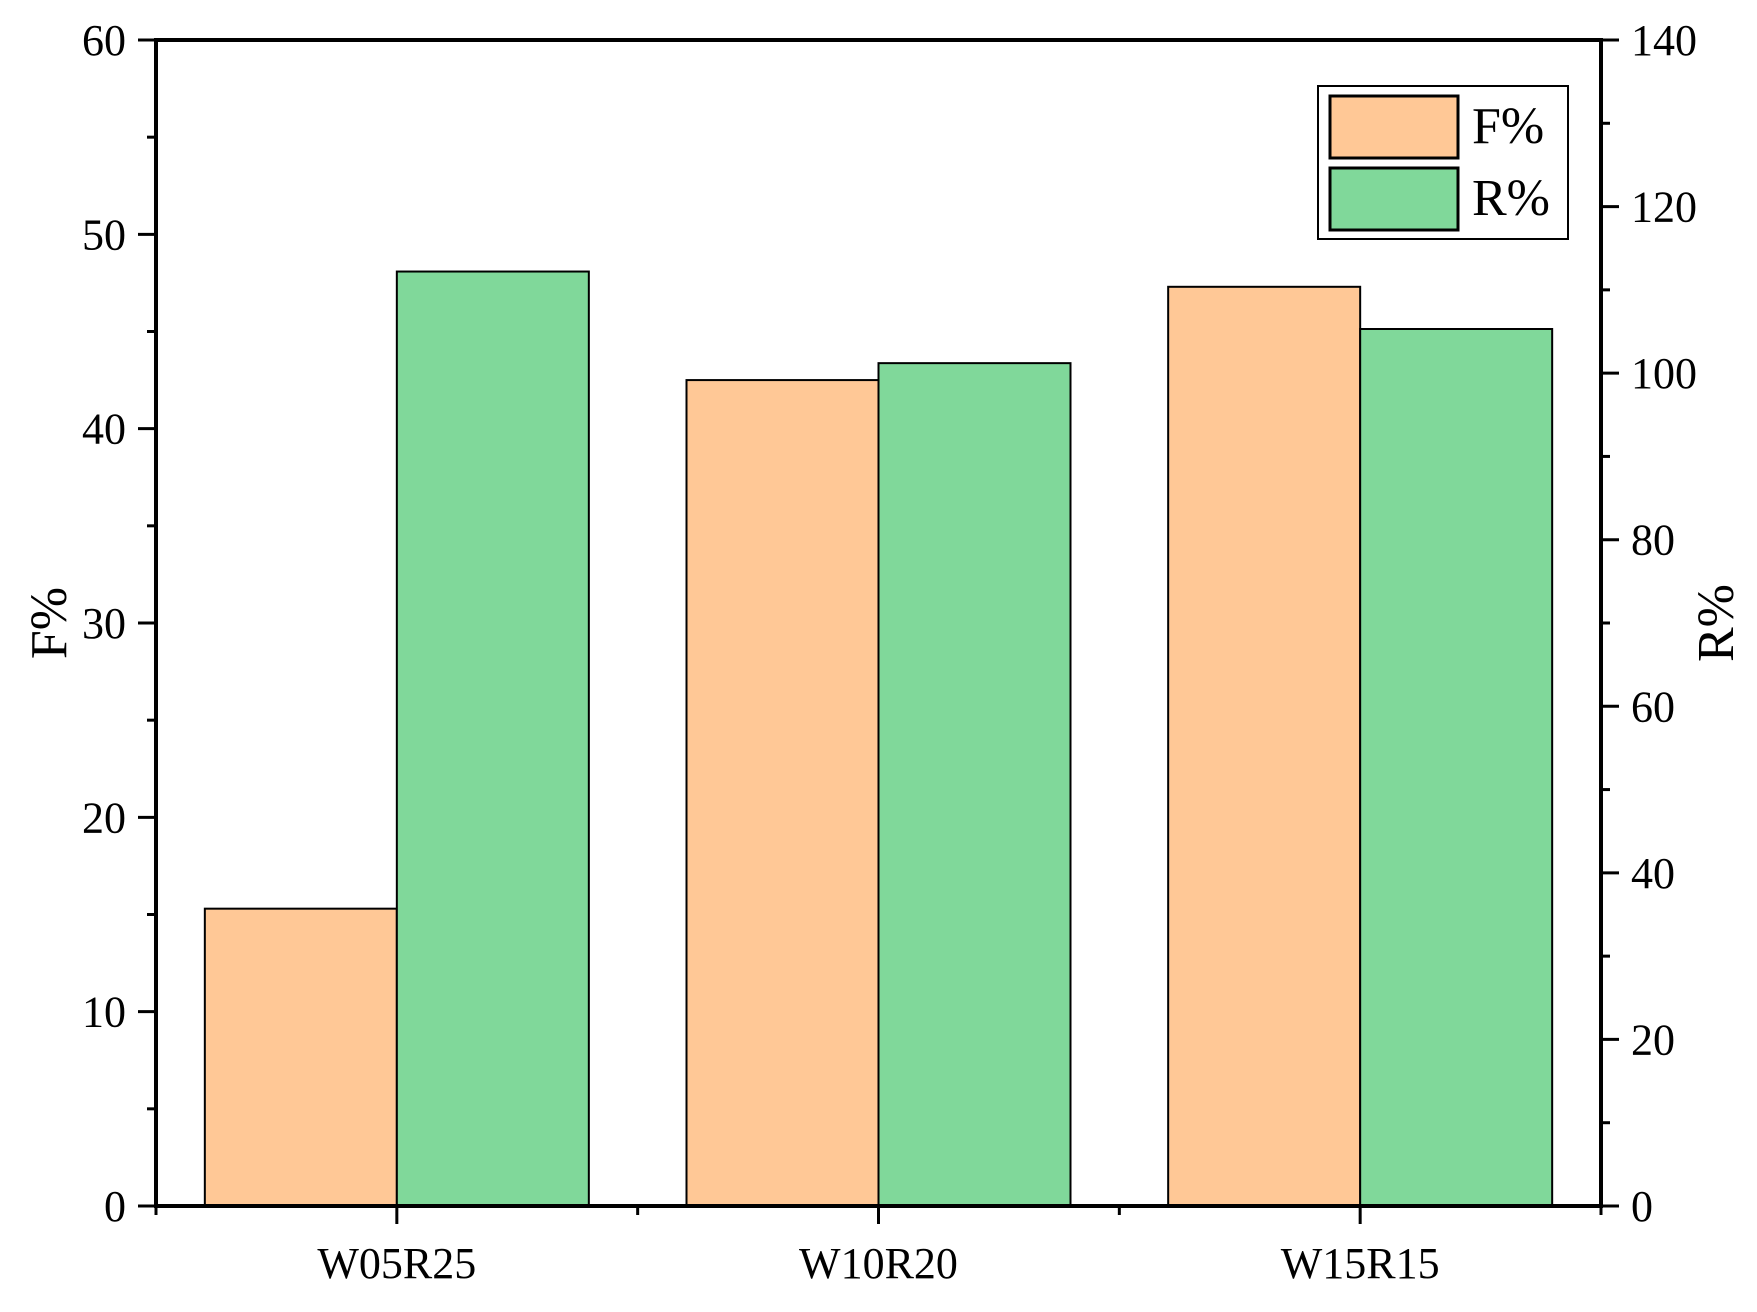  Describe the element at coordinates (1394, 127) in the screenshot. I see `legend-swatch-f` at that location.